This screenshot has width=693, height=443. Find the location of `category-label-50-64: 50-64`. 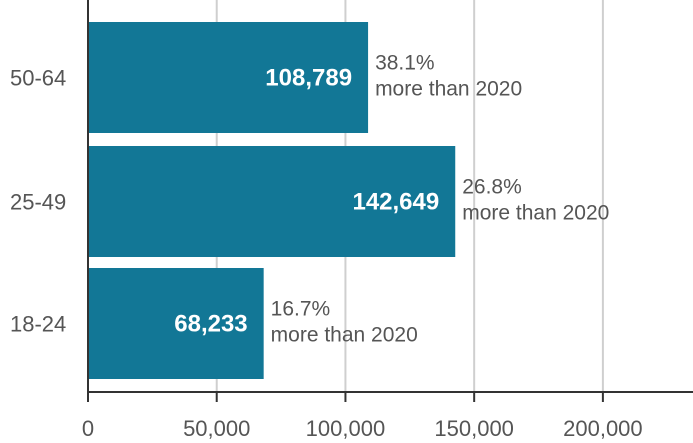

category-label-50-64: 50-64 is located at coordinates (38, 78).